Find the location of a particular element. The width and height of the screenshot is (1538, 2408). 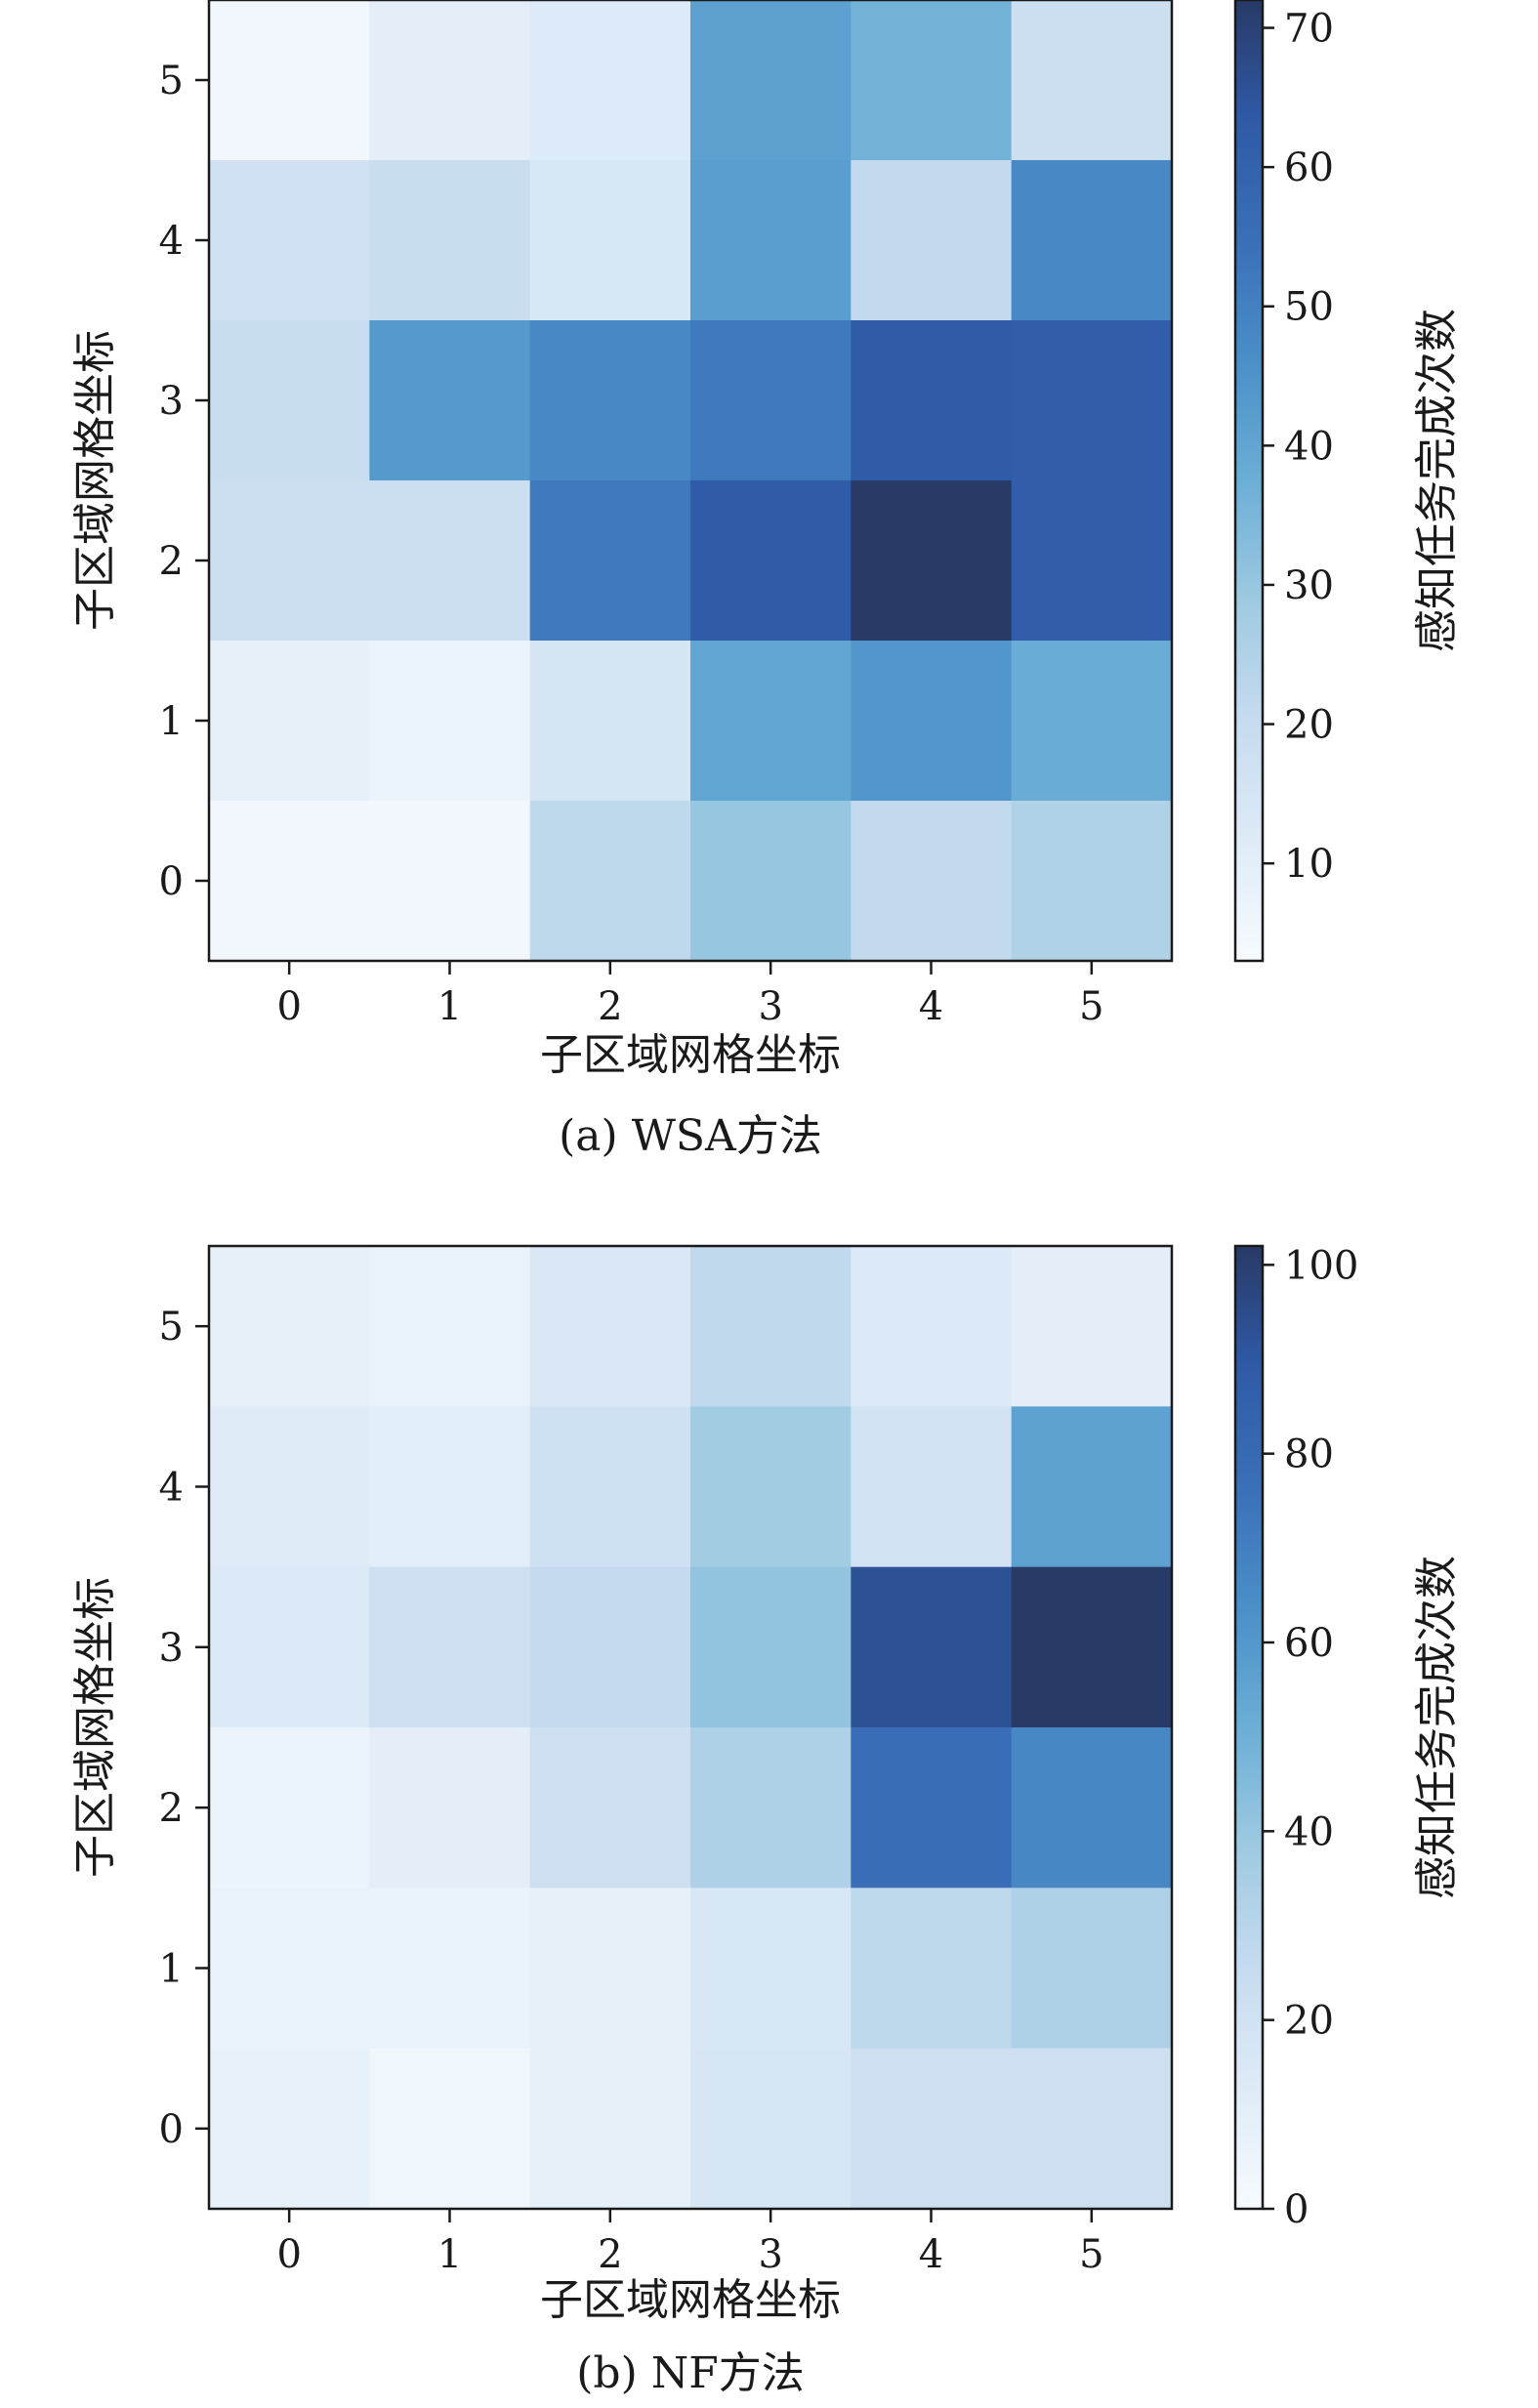

colorbar-tick-label: 70 is located at coordinates (1309, 29).